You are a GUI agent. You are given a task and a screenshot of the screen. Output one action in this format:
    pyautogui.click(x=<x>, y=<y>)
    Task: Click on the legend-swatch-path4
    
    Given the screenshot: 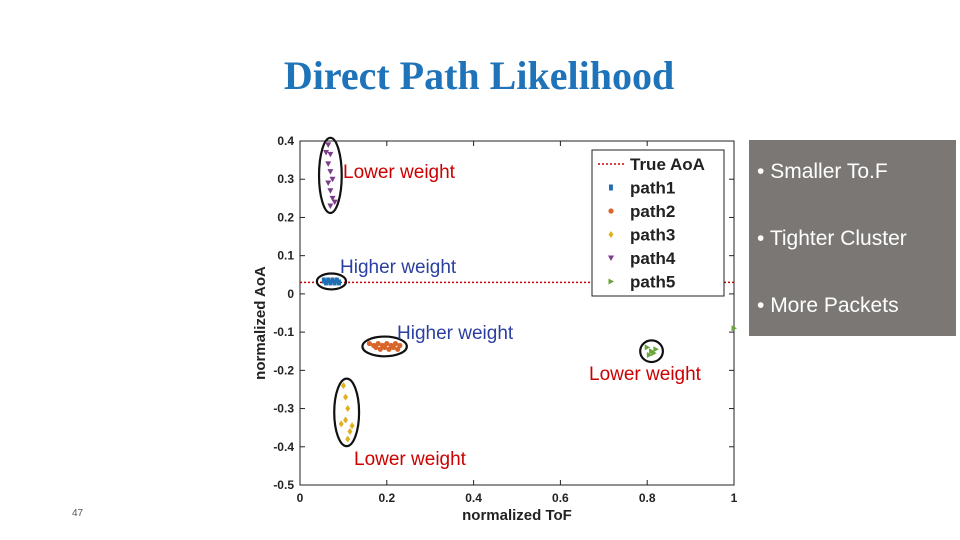 What is the action you would take?
    pyautogui.click(x=611, y=258)
    